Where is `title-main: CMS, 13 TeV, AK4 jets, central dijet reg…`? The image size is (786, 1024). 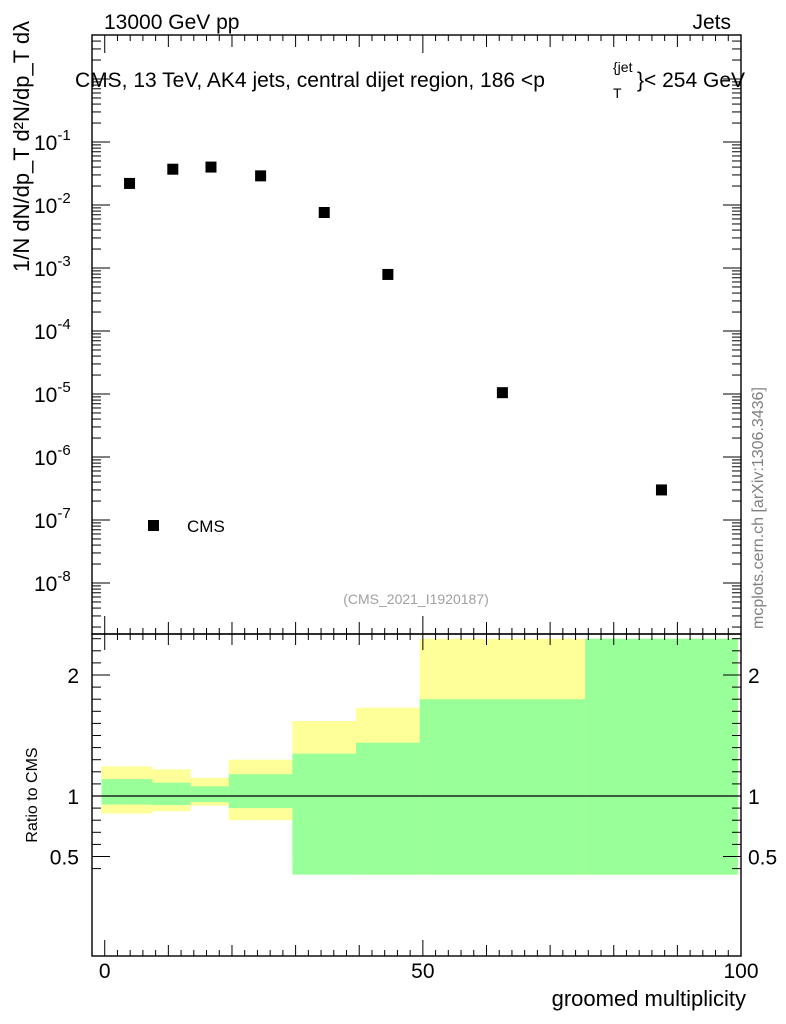
title-main: CMS, 13 TeV, AK4 jets, central dijet reg… is located at coordinates (310, 80).